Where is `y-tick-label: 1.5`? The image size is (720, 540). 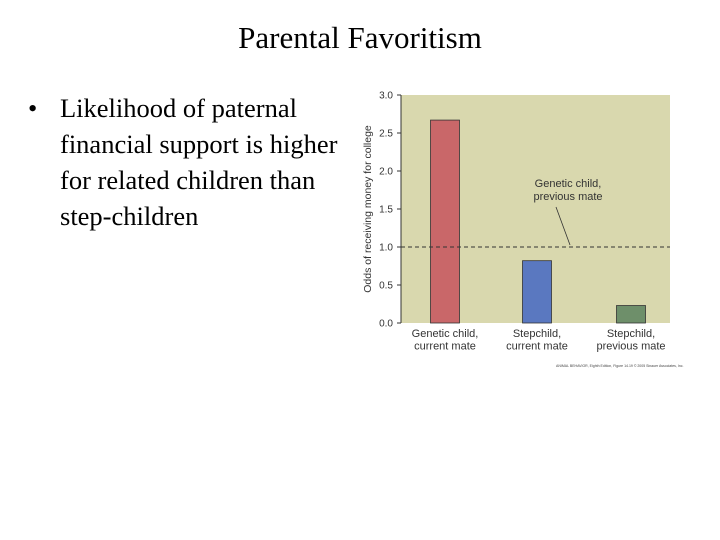 y-tick-label: 1.5 is located at coordinates (386, 210).